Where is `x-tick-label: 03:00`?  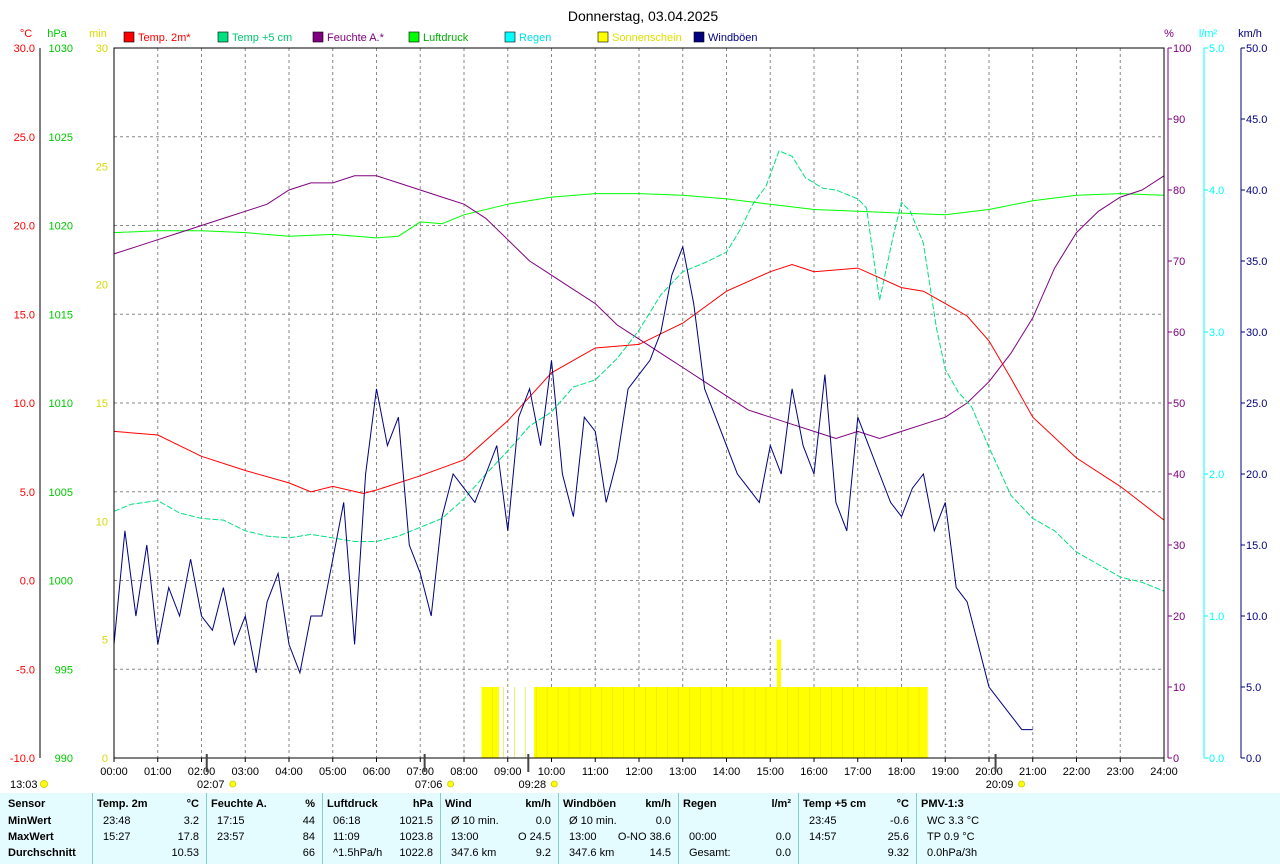 x-tick-label: 03:00 is located at coordinates (245, 772).